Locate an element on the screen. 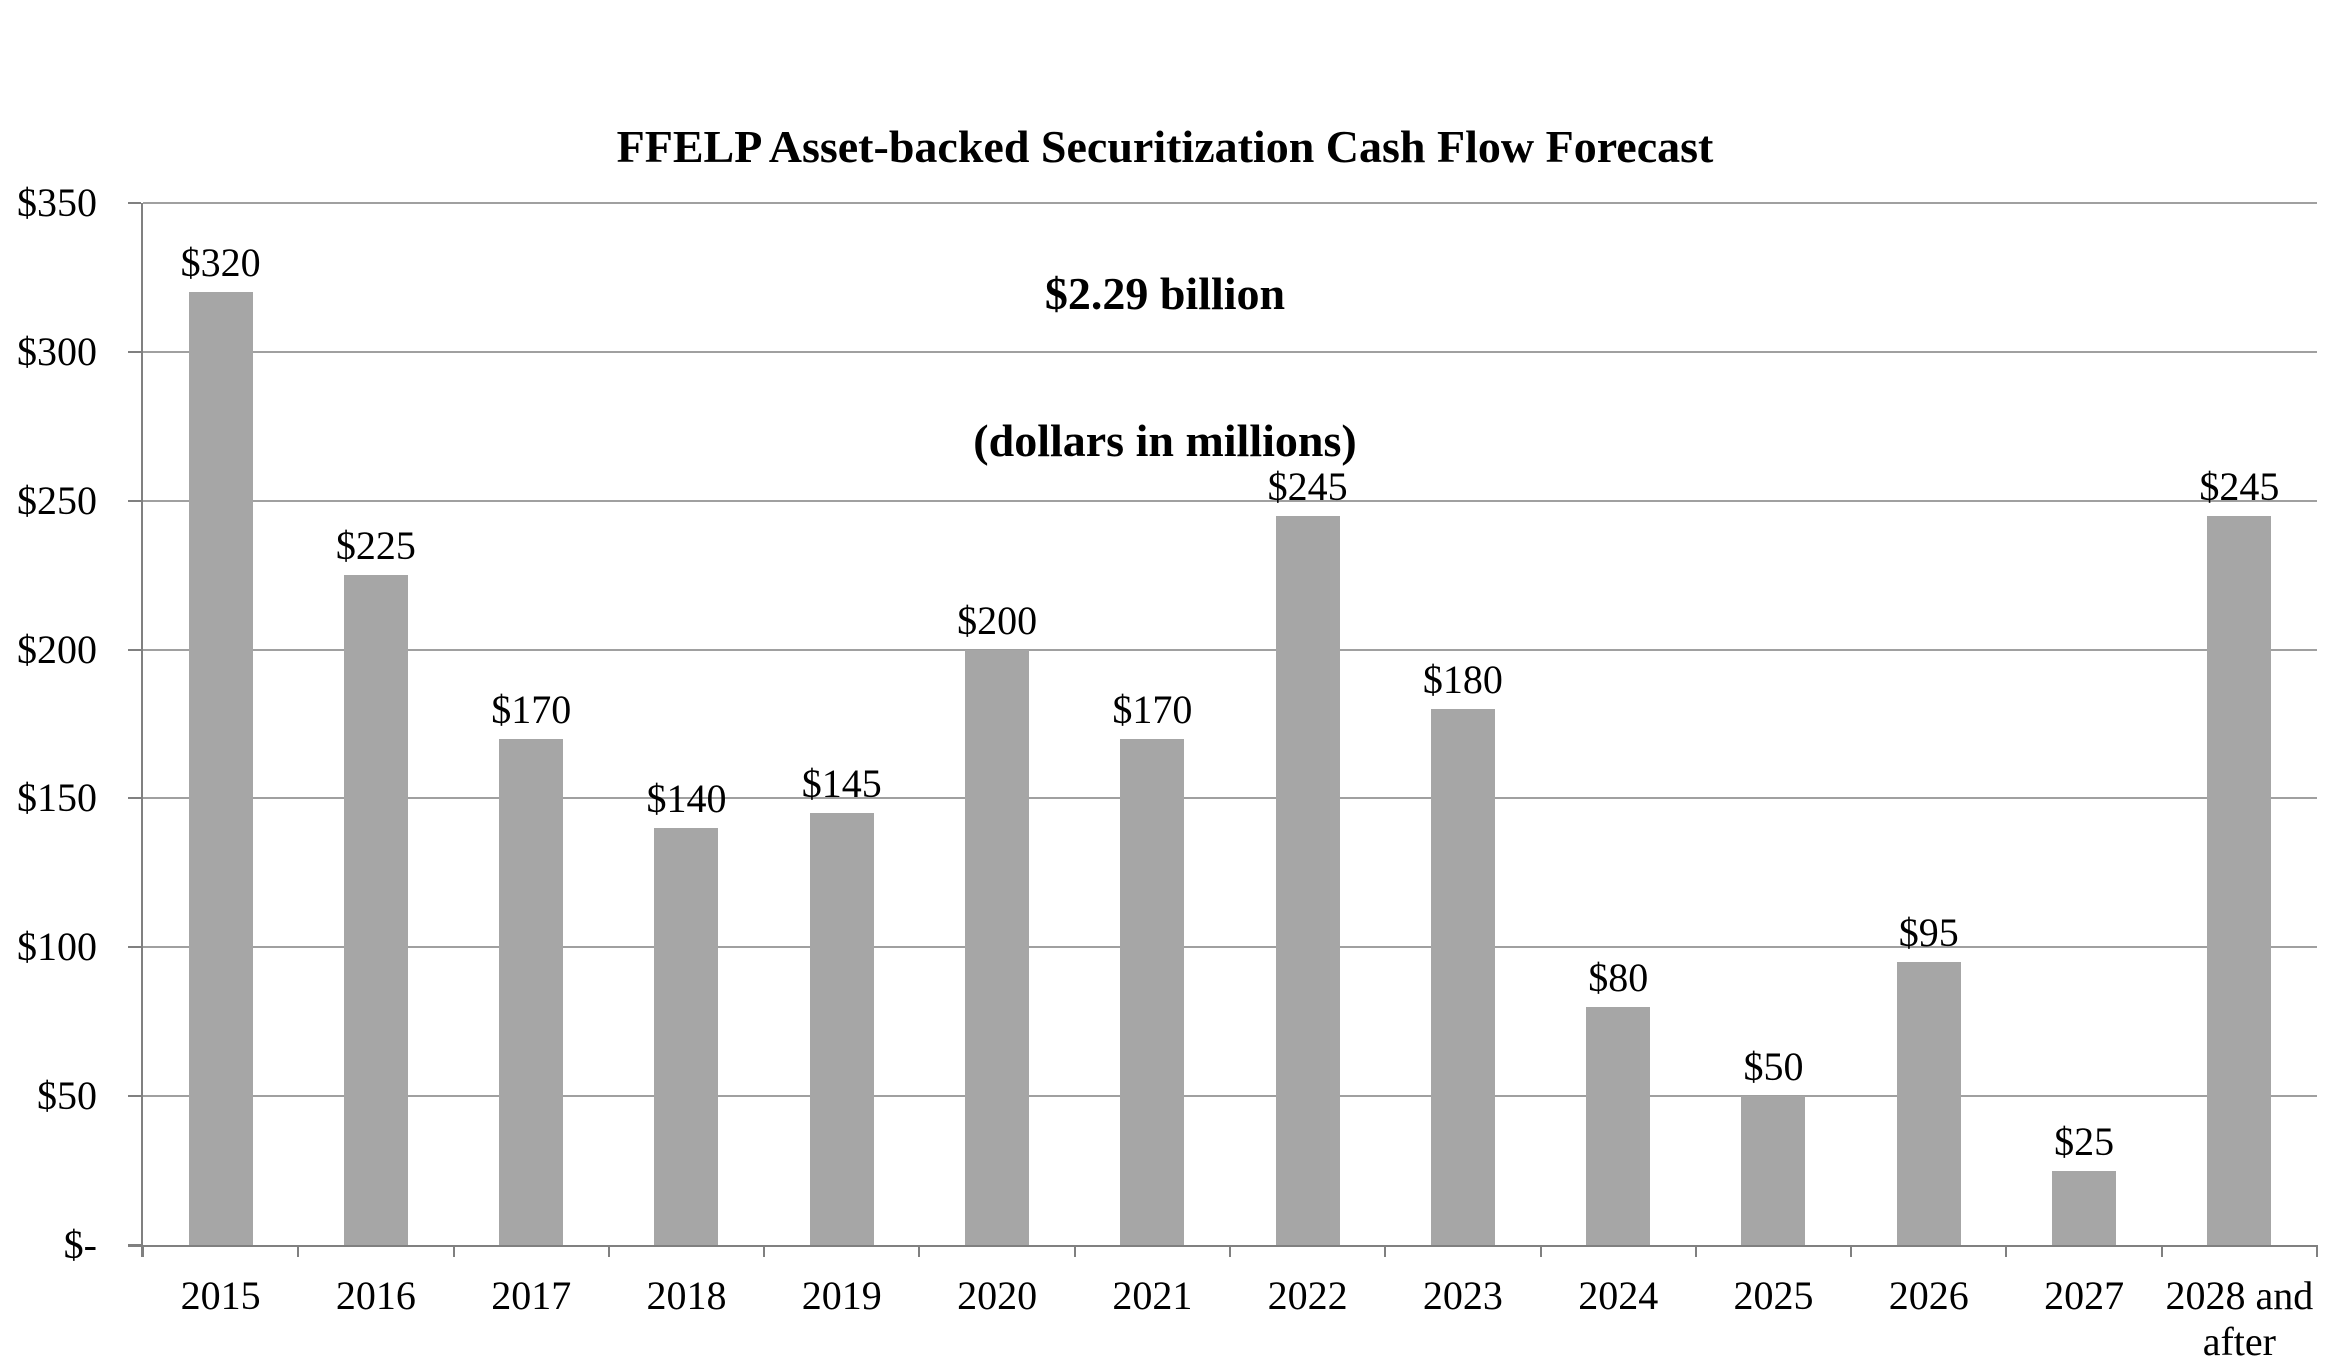 This screenshot has height=1368, width=2330. x-axis-line is located at coordinates (1222, 1246).